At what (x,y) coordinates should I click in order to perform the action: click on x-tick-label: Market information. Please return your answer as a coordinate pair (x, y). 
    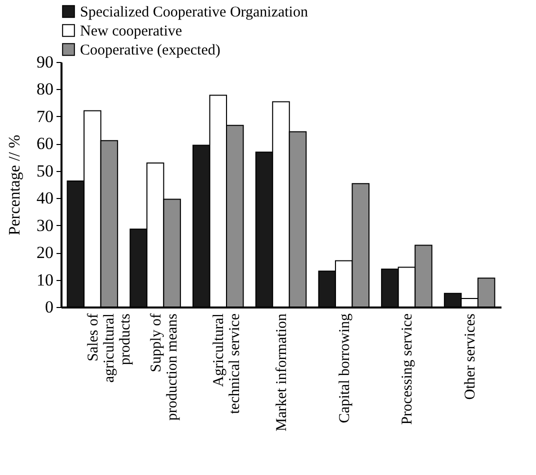
    Looking at the image, I should click on (282, 372).